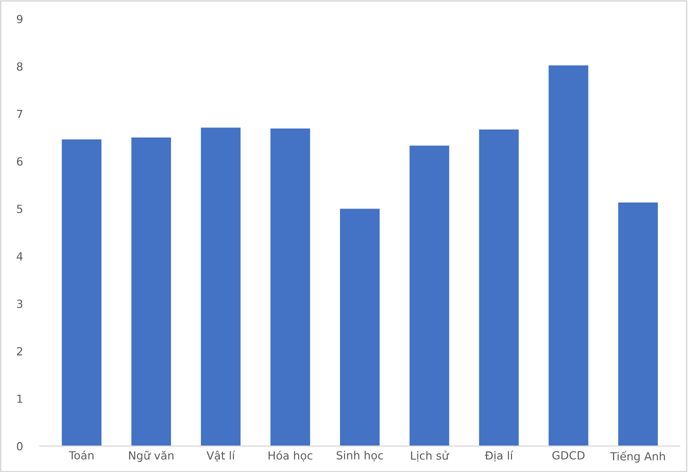 The height and width of the screenshot is (472, 688). Describe the element at coordinates (19, 398) in the screenshot. I see `y-tick-label: 1` at that location.